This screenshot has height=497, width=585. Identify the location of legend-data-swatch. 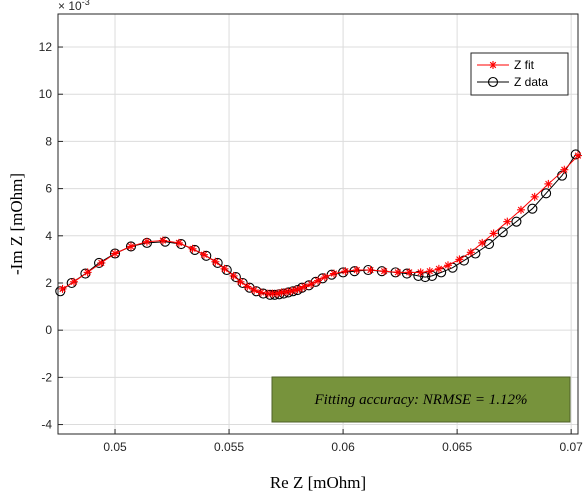
(493, 82).